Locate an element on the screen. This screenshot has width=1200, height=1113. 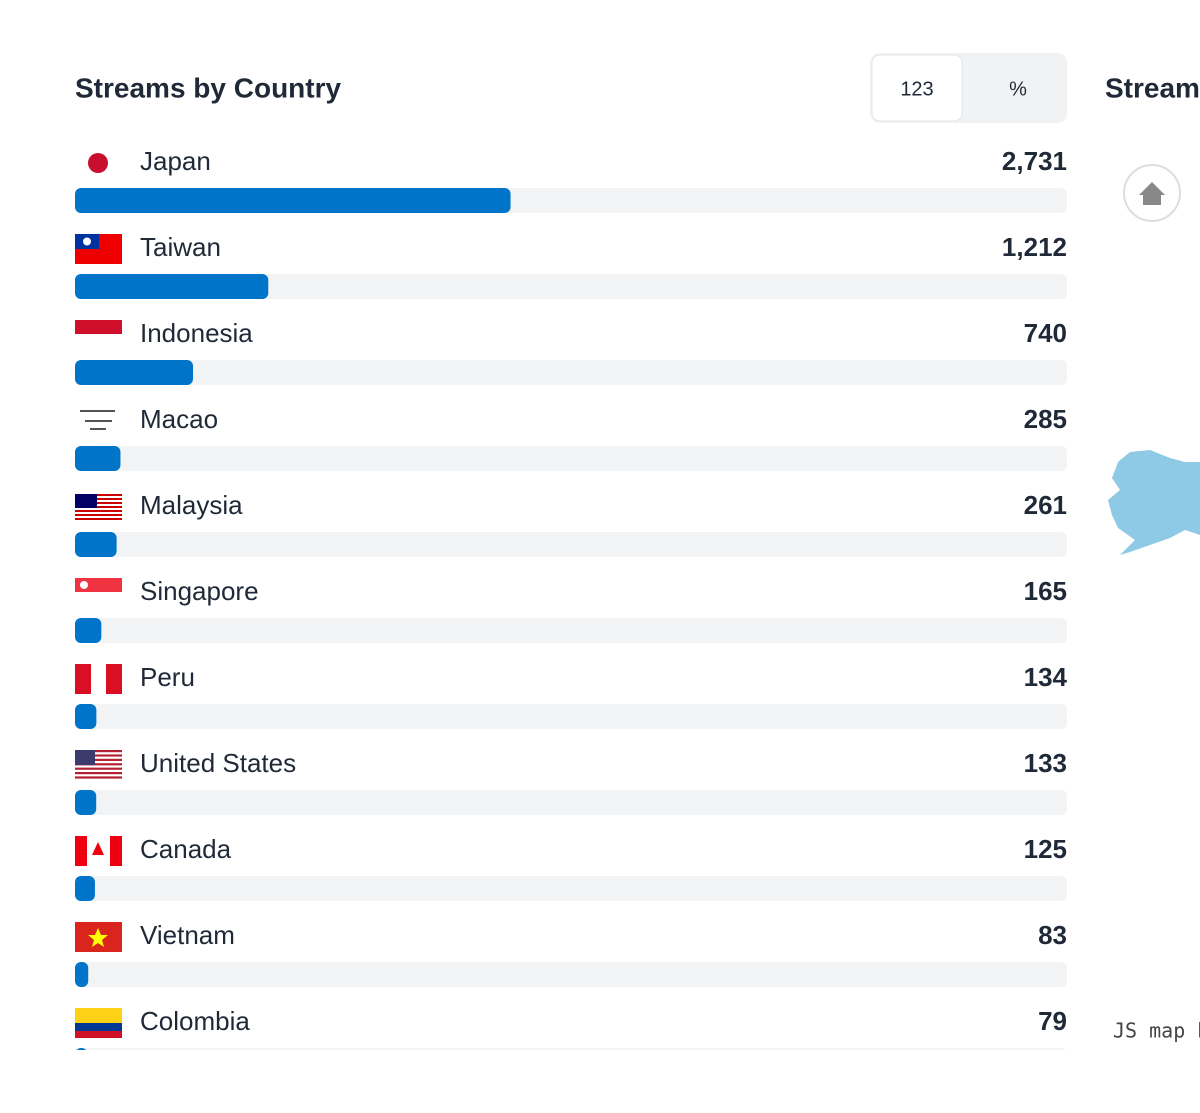
country-row: Indonesia 740 is located at coordinates (571, 351).